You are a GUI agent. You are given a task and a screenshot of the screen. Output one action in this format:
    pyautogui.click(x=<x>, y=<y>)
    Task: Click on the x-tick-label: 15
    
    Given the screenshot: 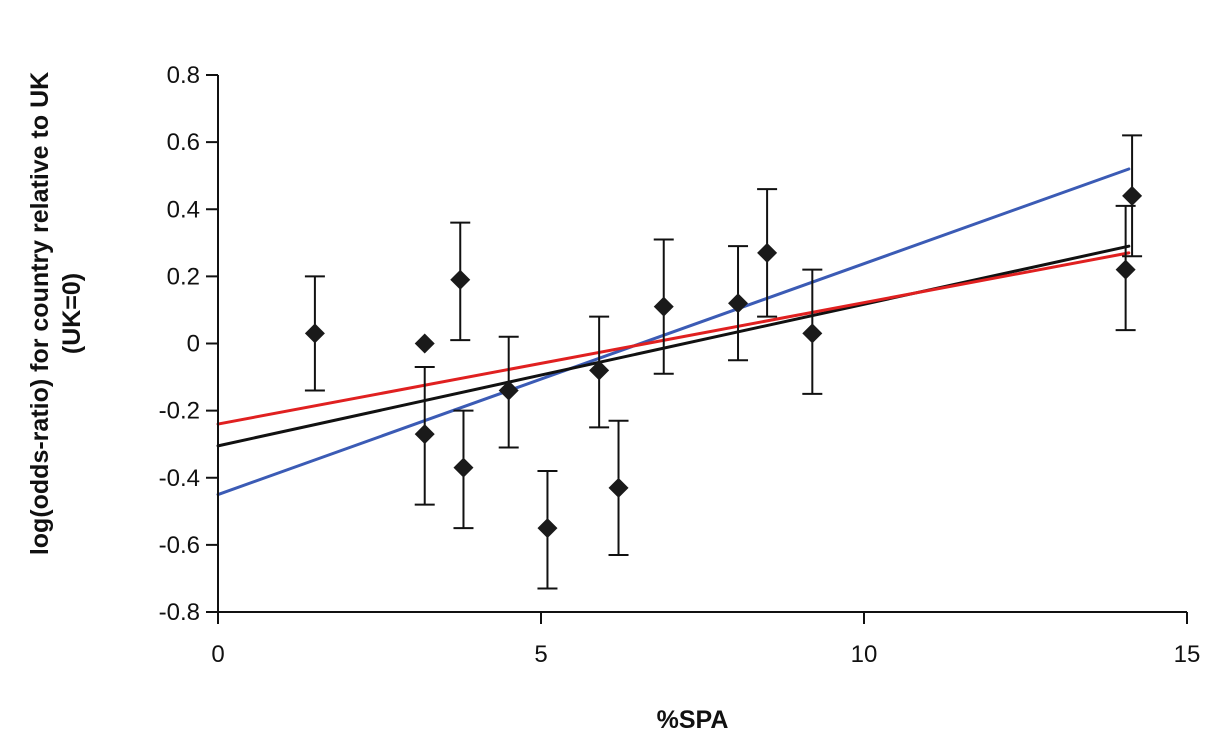 What is the action you would take?
    pyautogui.click(x=1187, y=654)
    